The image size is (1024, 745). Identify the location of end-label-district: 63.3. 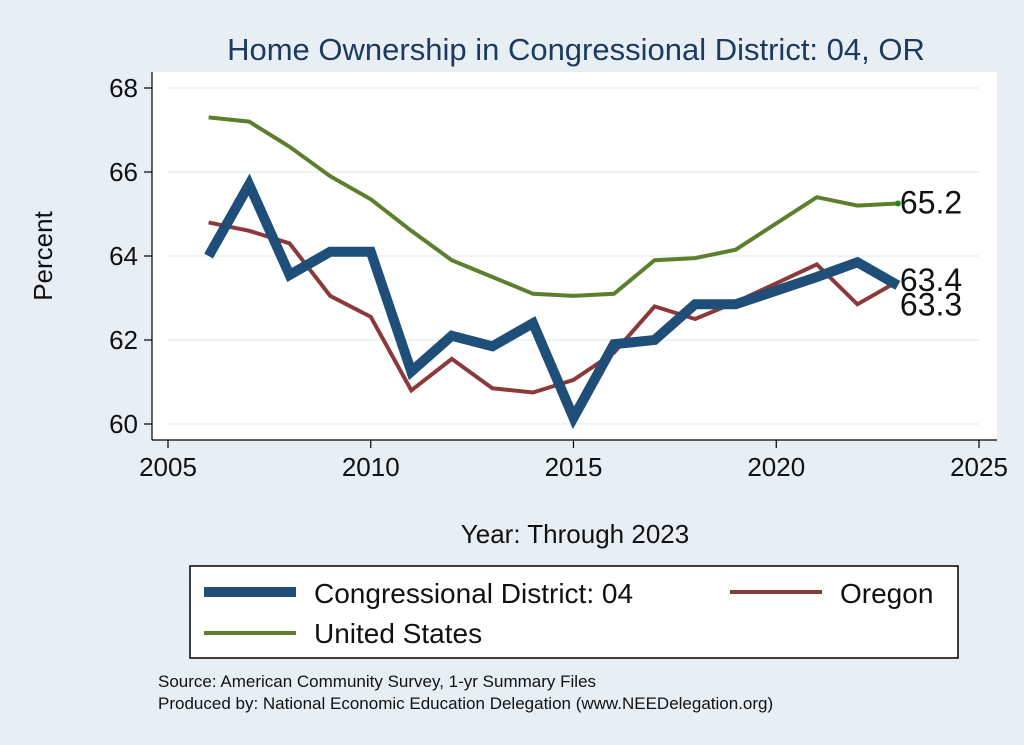
(931, 304).